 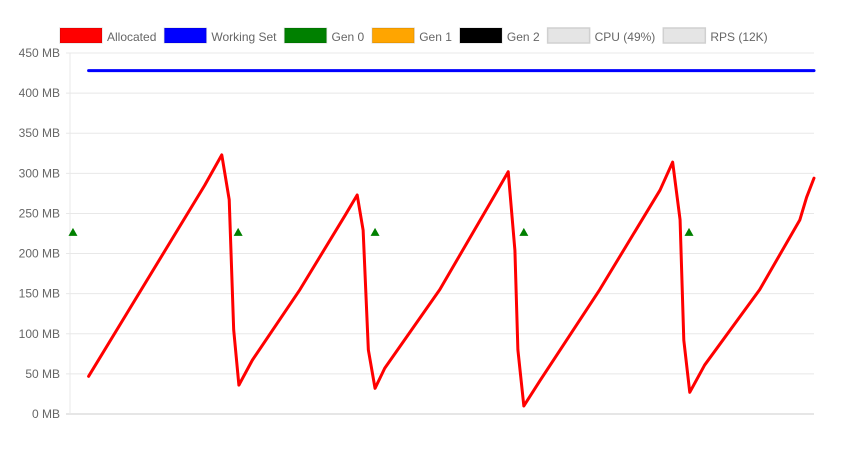 I want to click on legend-label: Working Set, so click(x=244, y=37).